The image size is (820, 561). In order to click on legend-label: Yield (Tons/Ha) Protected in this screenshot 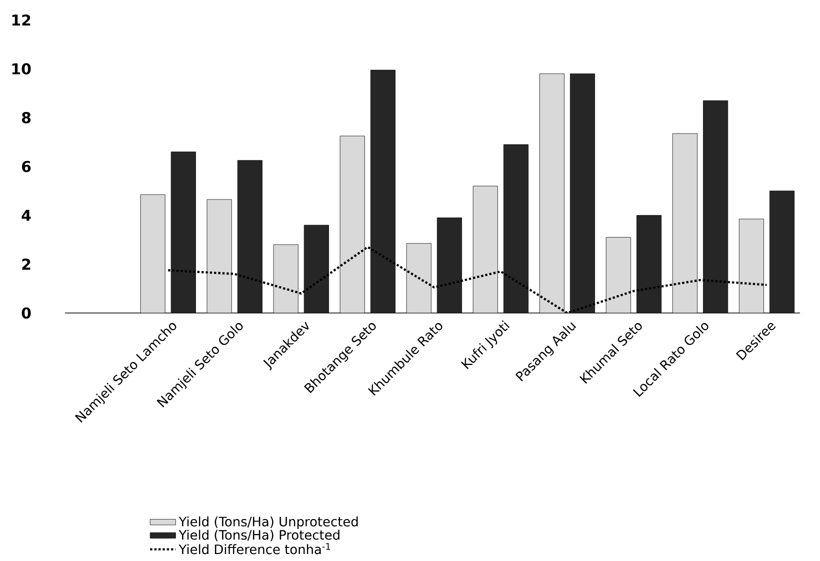, I will do `click(259, 536)`.